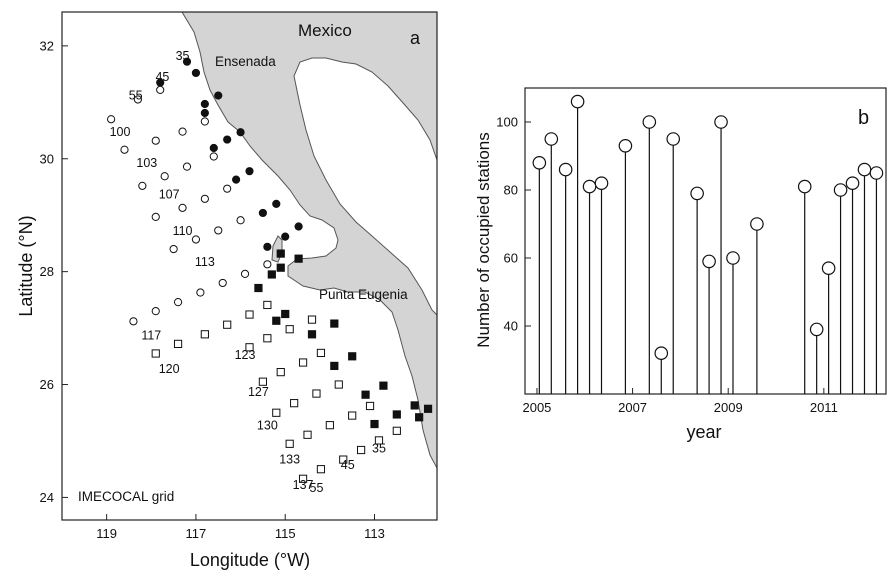 The width and height of the screenshot is (892, 575). I want to click on x-tick-label-b: 2009, so click(728, 407).